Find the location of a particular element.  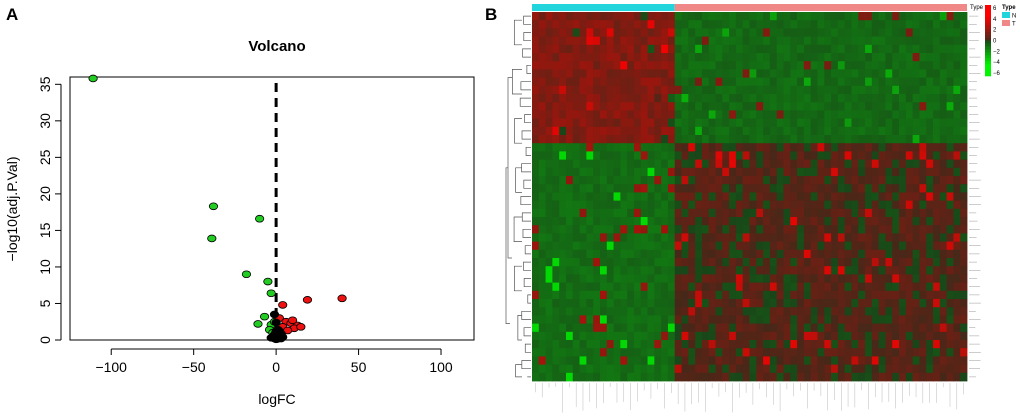

color-scale-step is located at coordinates (988, 42).